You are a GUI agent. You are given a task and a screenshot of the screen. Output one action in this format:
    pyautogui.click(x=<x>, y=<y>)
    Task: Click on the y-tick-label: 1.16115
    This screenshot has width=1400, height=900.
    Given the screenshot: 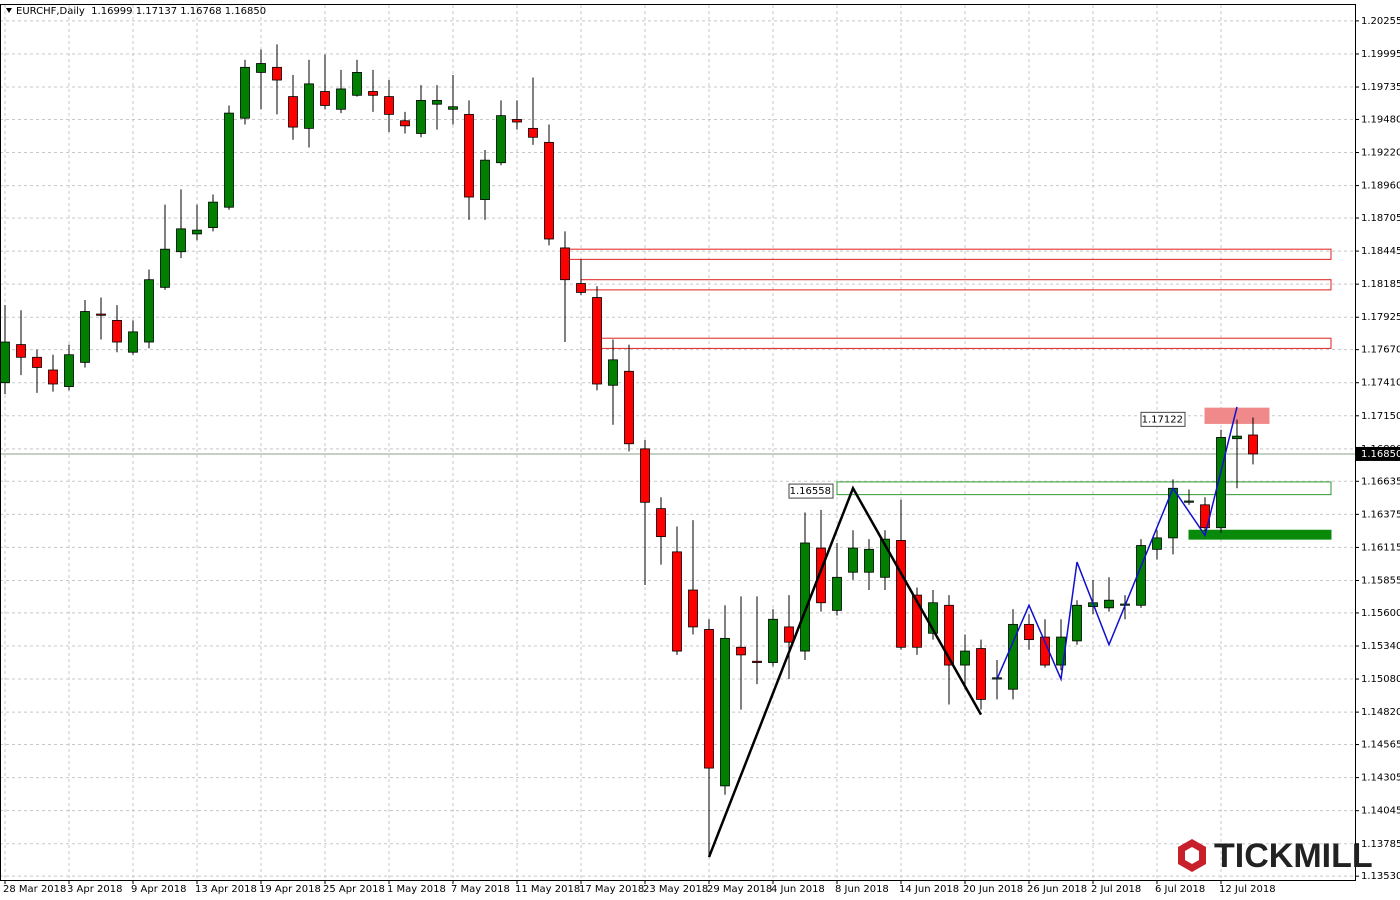 What is the action you would take?
    pyautogui.click(x=1380, y=547)
    